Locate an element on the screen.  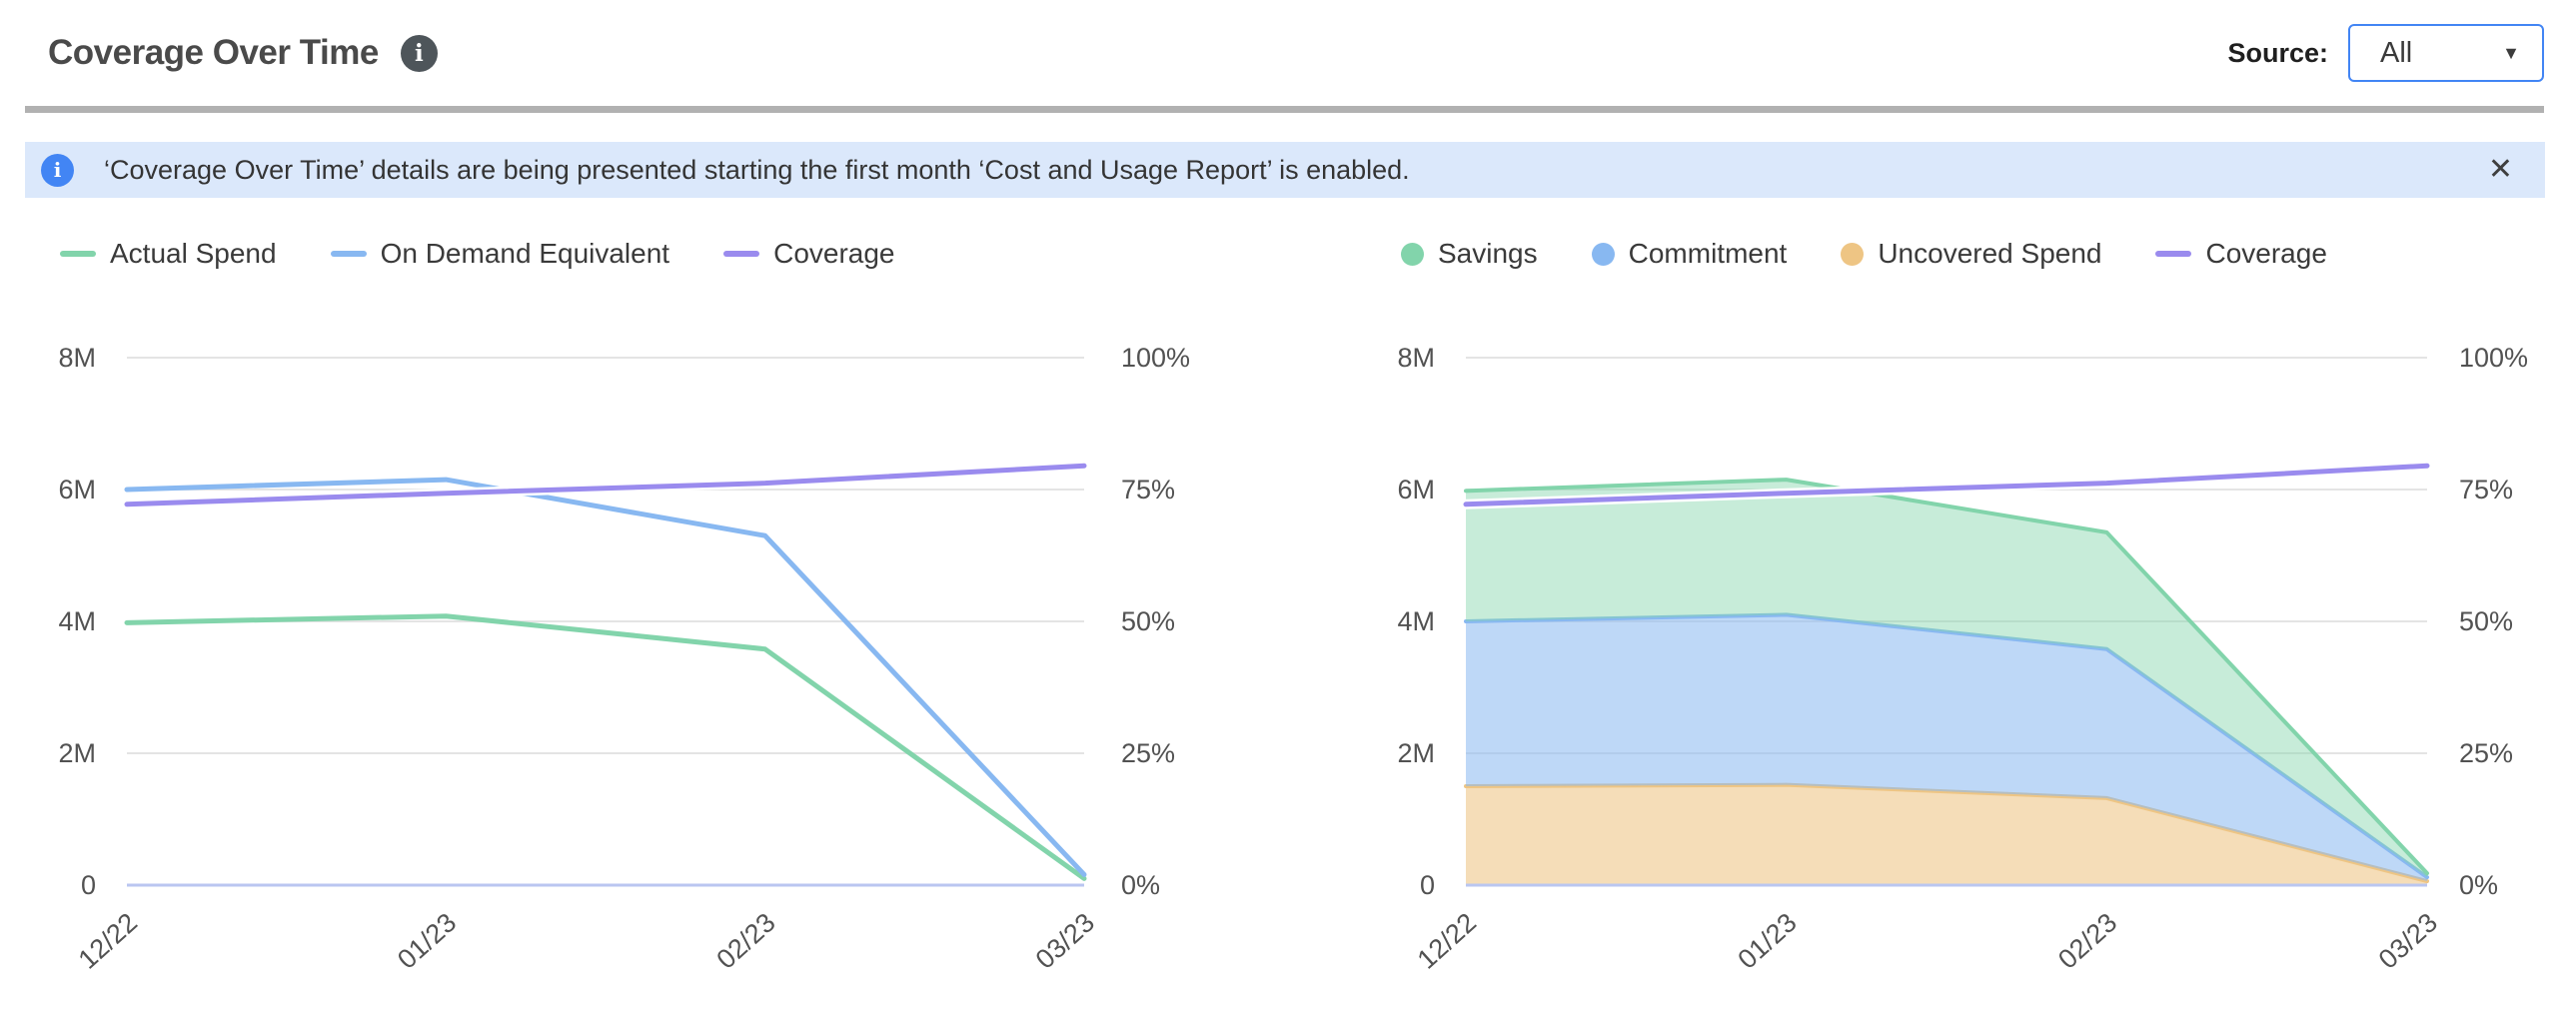
area-commitment is located at coordinates (1946, 748).